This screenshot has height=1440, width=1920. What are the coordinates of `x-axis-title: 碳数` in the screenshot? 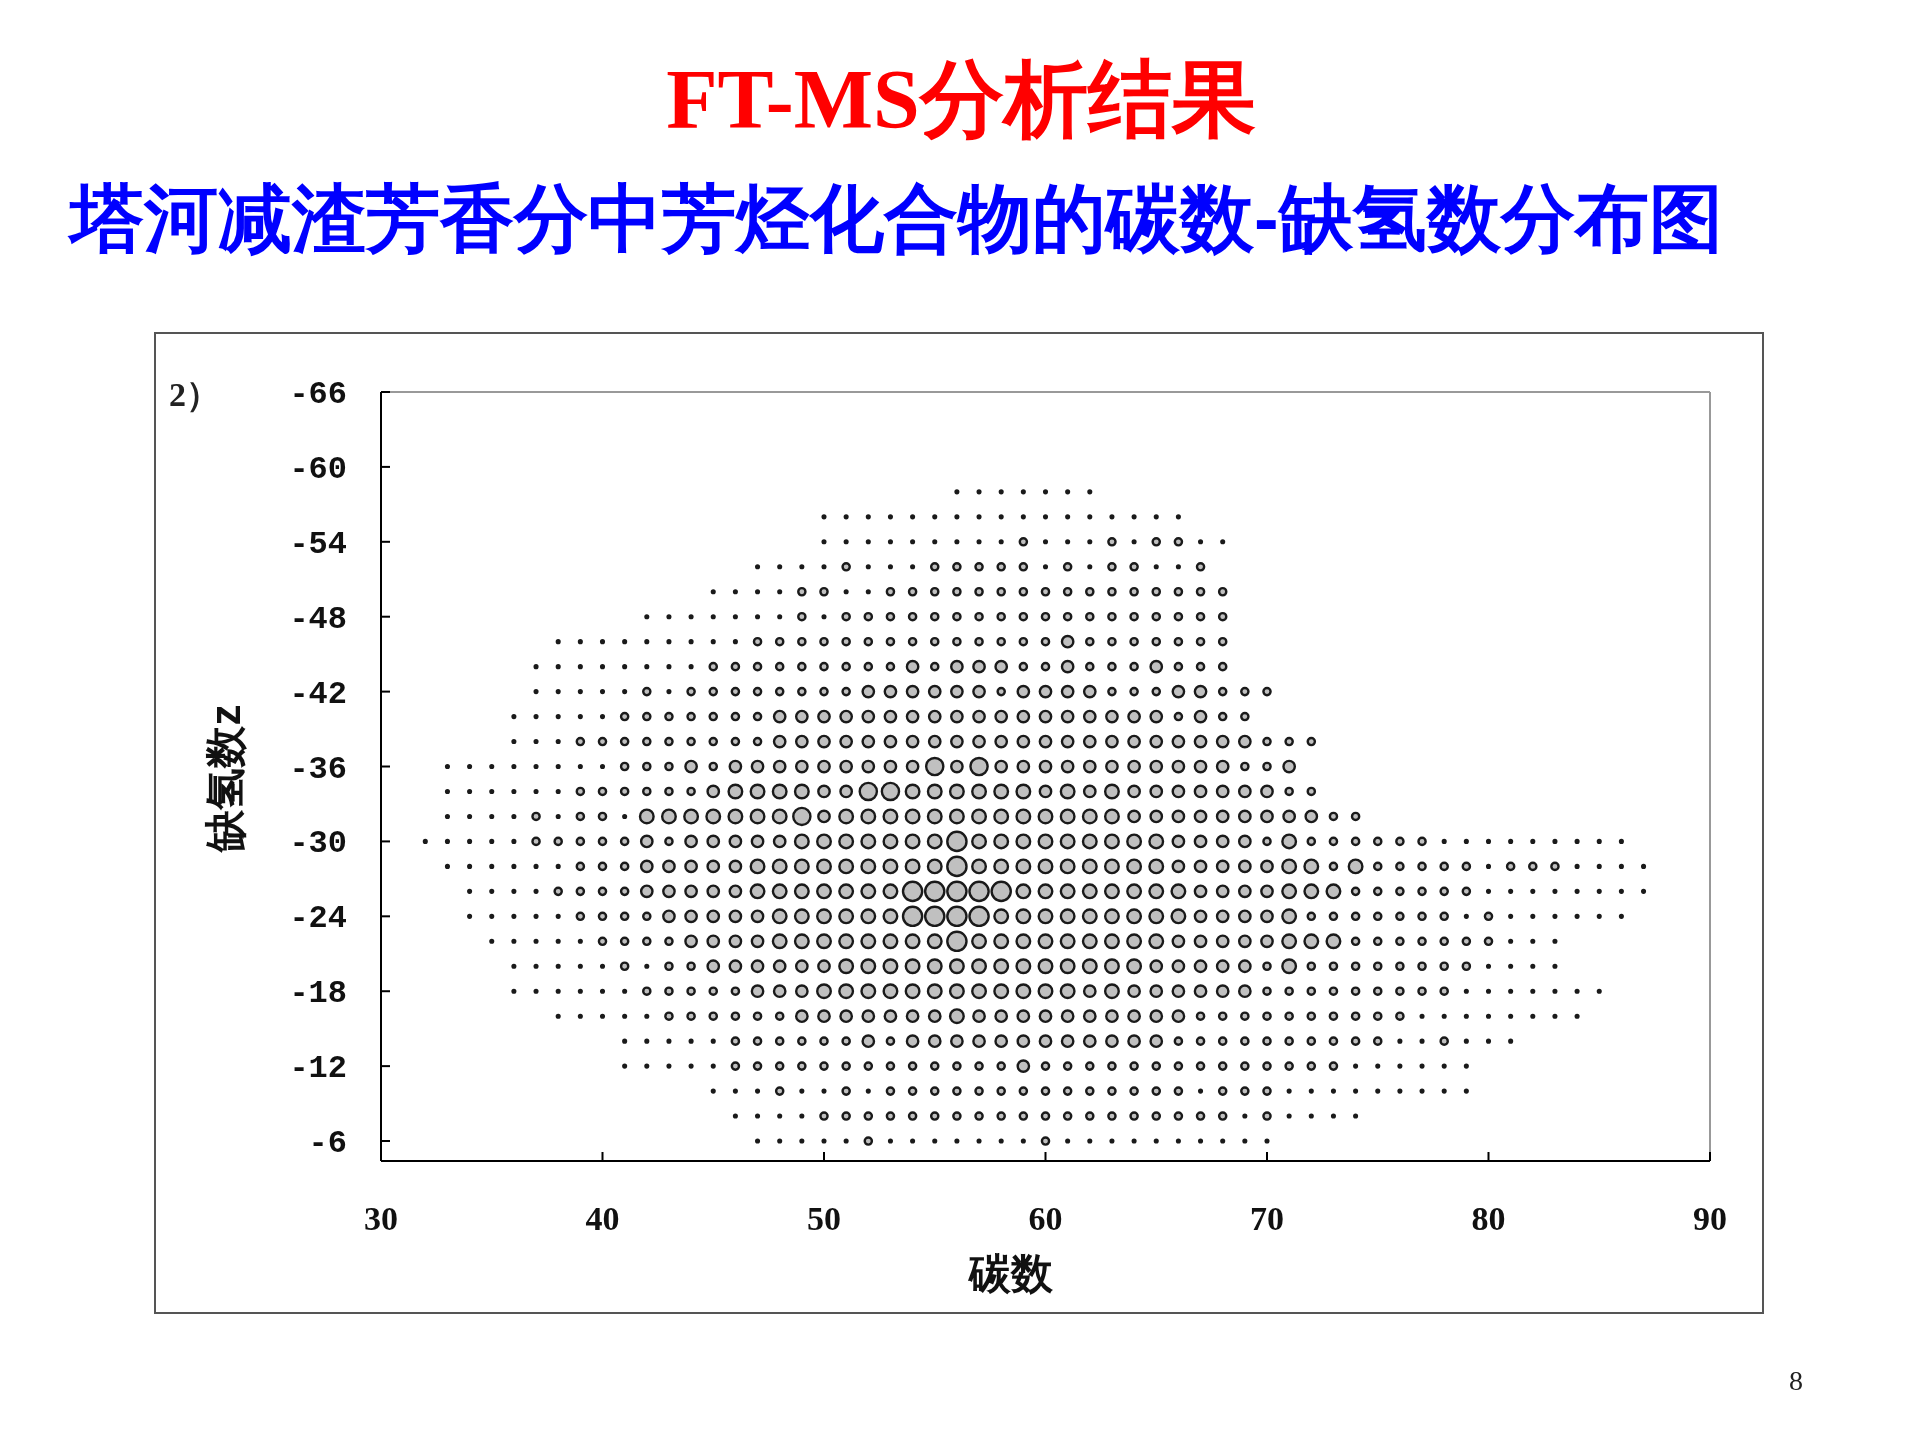 It's located at (1010, 1273).